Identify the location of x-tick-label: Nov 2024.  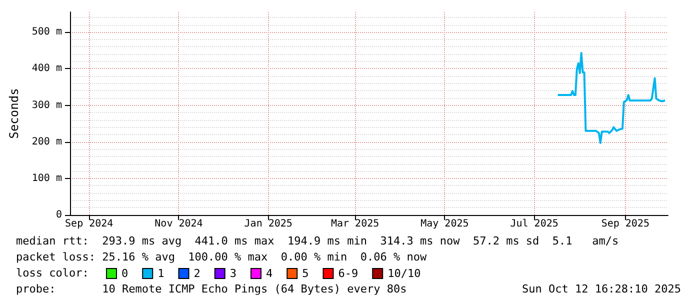
(178, 224).